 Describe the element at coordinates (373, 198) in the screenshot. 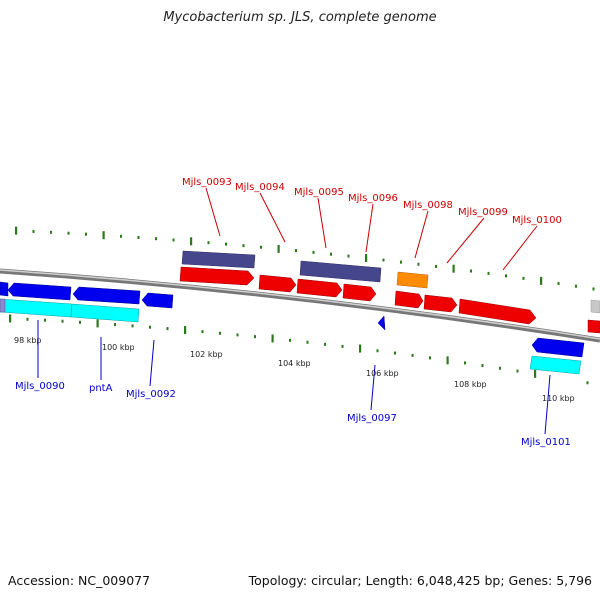

I see `gene-label-mjls-0096: Mjls_0096` at that location.